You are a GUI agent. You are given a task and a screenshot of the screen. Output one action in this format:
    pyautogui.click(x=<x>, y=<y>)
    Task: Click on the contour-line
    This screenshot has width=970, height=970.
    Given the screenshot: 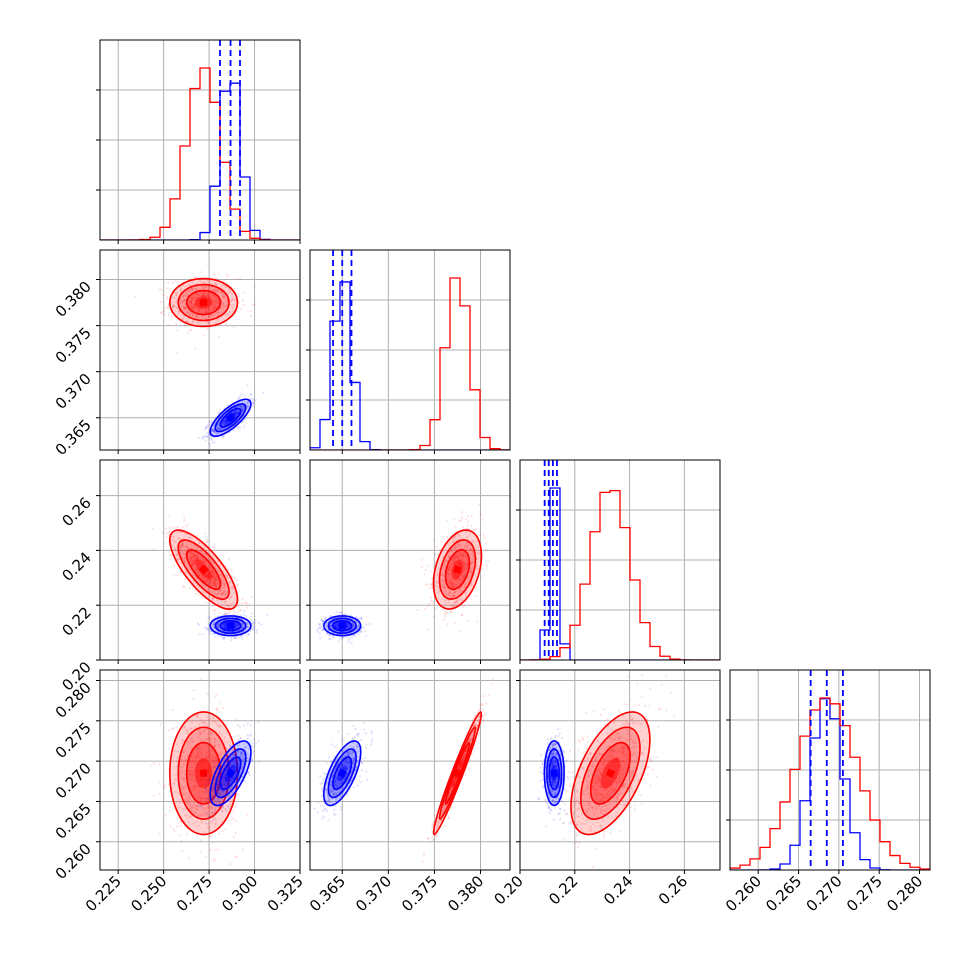 What is the action you would take?
    pyautogui.click(x=230, y=625)
    